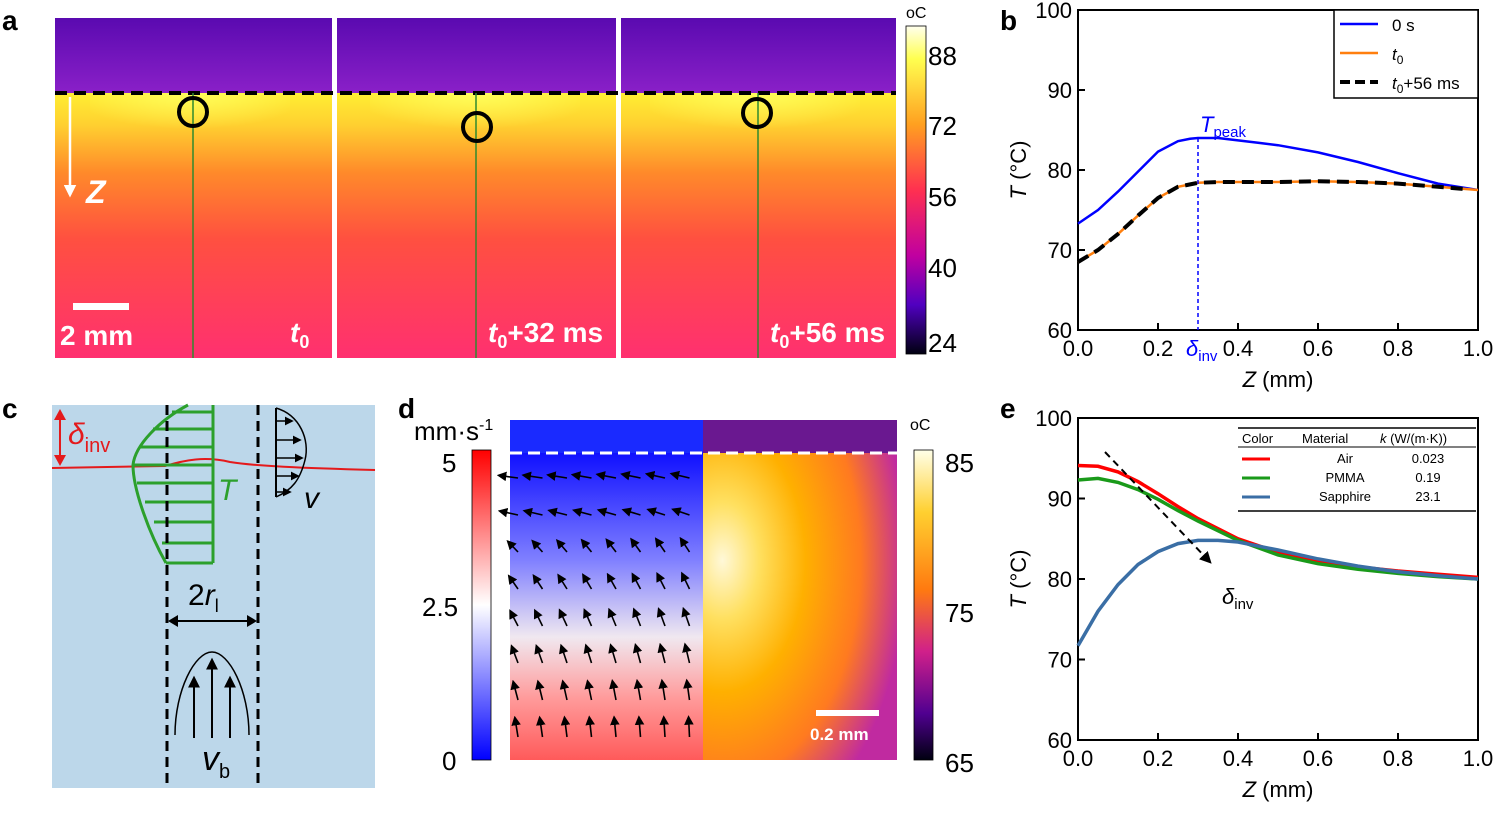 The width and height of the screenshot is (1498, 816). Describe the element at coordinates (827, 334) in the screenshot. I see `time-label-3: t0+56 ms` at that location.